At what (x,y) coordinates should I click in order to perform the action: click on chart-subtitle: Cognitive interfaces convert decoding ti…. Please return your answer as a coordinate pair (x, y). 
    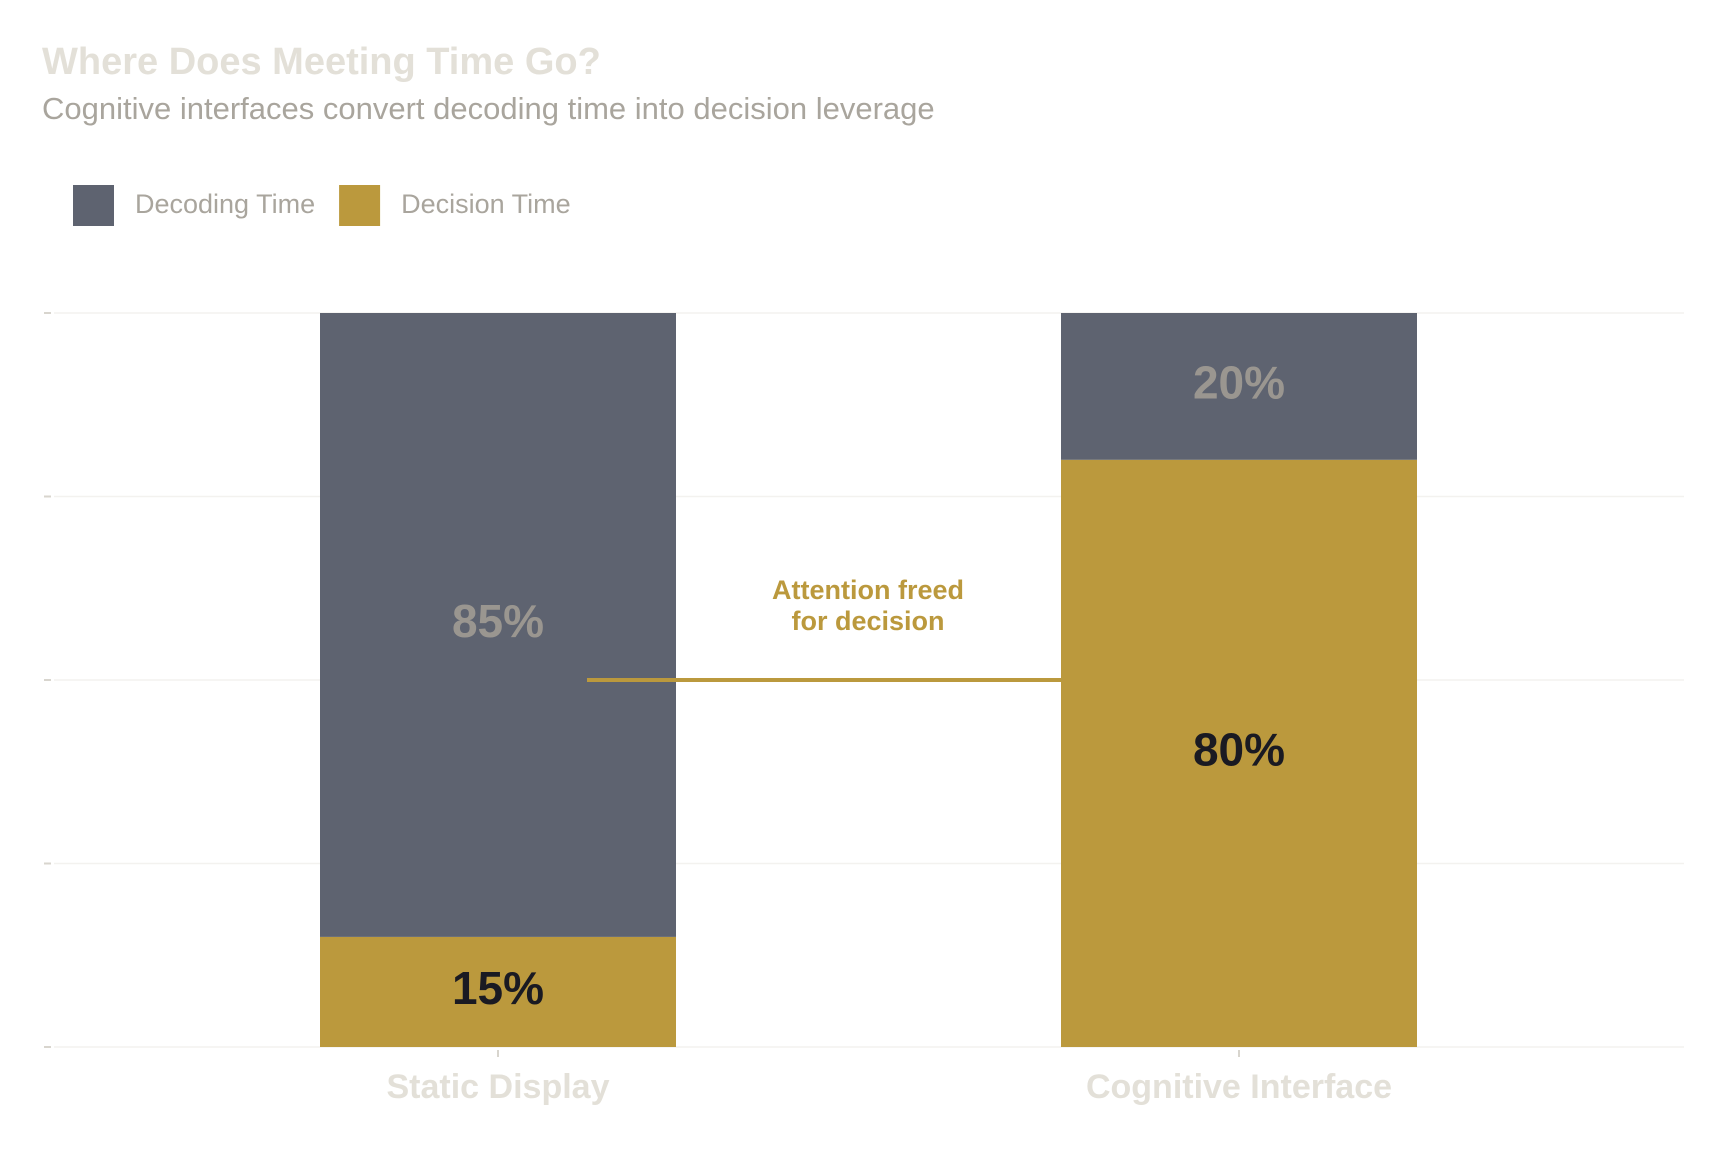
    Looking at the image, I should click on (488, 108).